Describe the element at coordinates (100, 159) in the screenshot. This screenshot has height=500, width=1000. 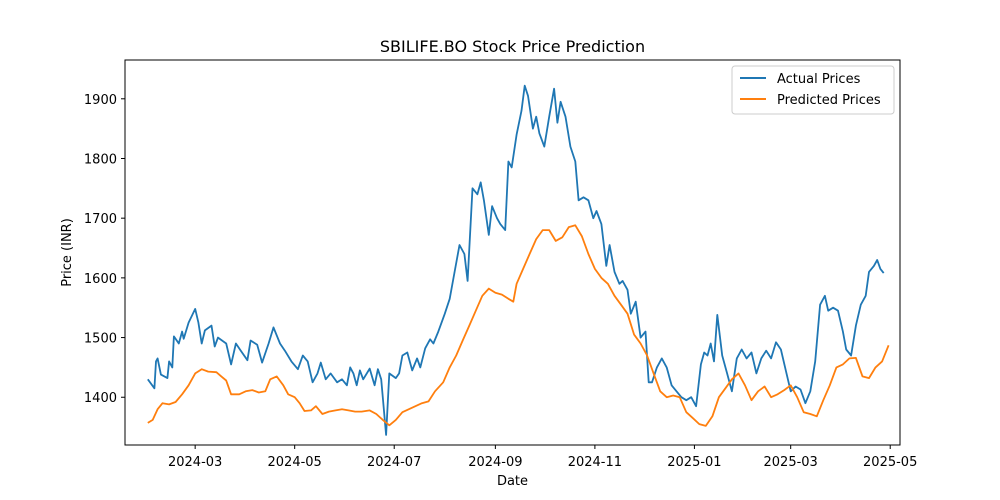
I see `y-tick-label: 1800` at that location.